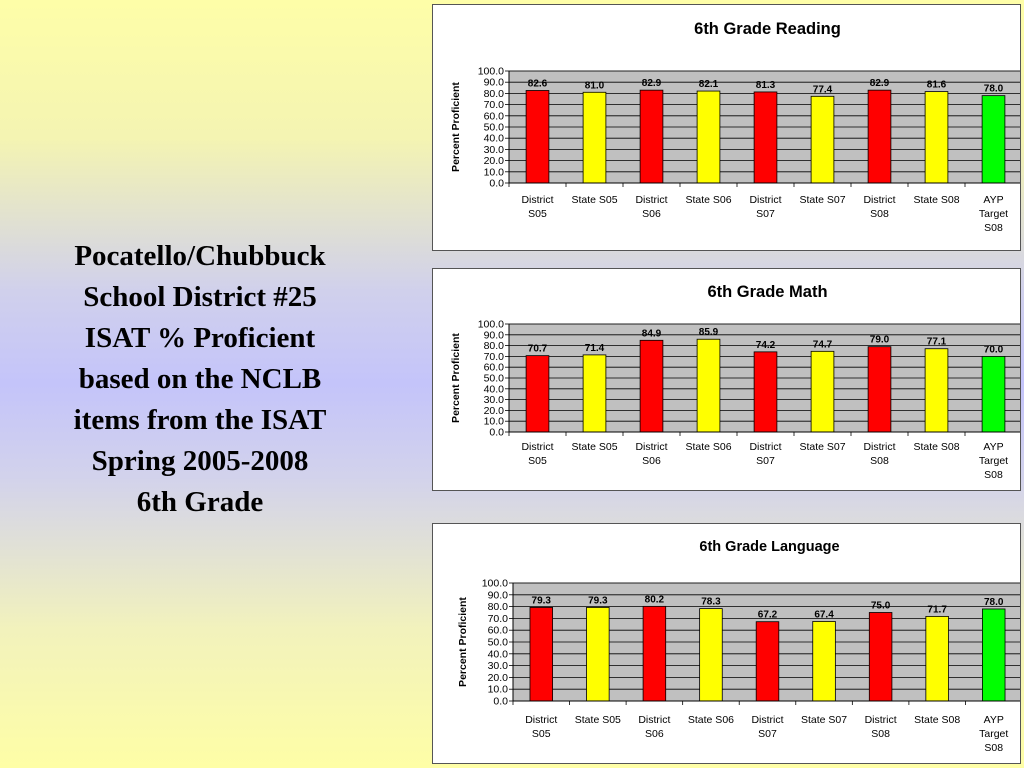 This screenshot has height=768, width=1024. What do you see at coordinates (937, 85) in the screenshot?
I see `reading-data-label: 81.6` at bounding box center [937, 85].